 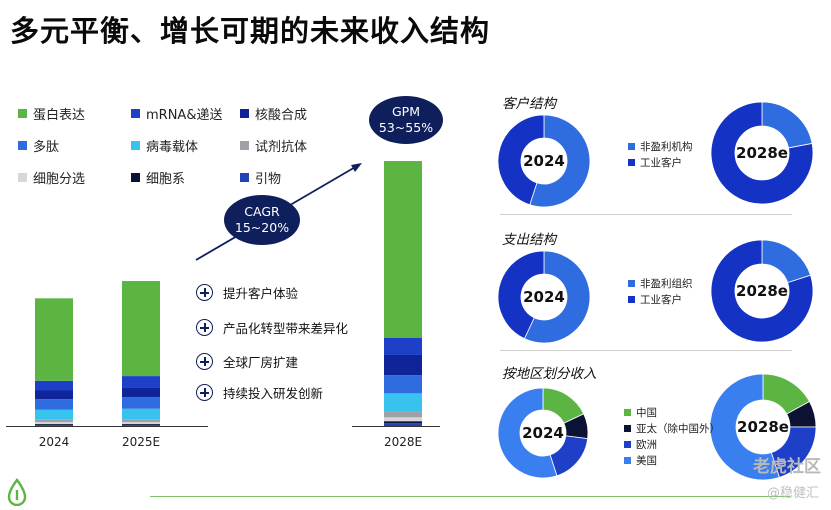 What do you see at coordinates (172, 147) in the screenshot?
I see `legend-label: 病毒载体` at bounding box center [172, 147].